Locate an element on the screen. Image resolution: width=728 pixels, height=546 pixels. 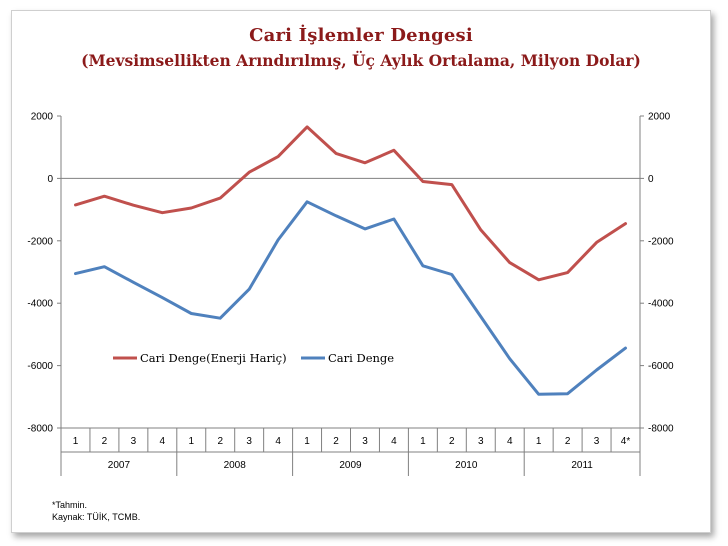
y-tick-label-left: 2000 is located at coordinates (42, 117).